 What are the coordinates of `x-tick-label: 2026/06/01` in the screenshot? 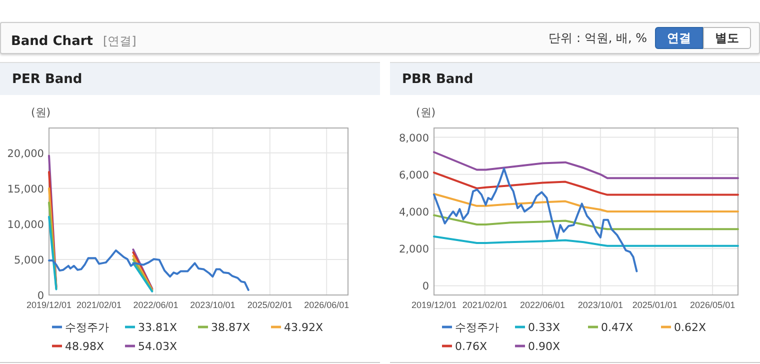 It's located at (327, 305).